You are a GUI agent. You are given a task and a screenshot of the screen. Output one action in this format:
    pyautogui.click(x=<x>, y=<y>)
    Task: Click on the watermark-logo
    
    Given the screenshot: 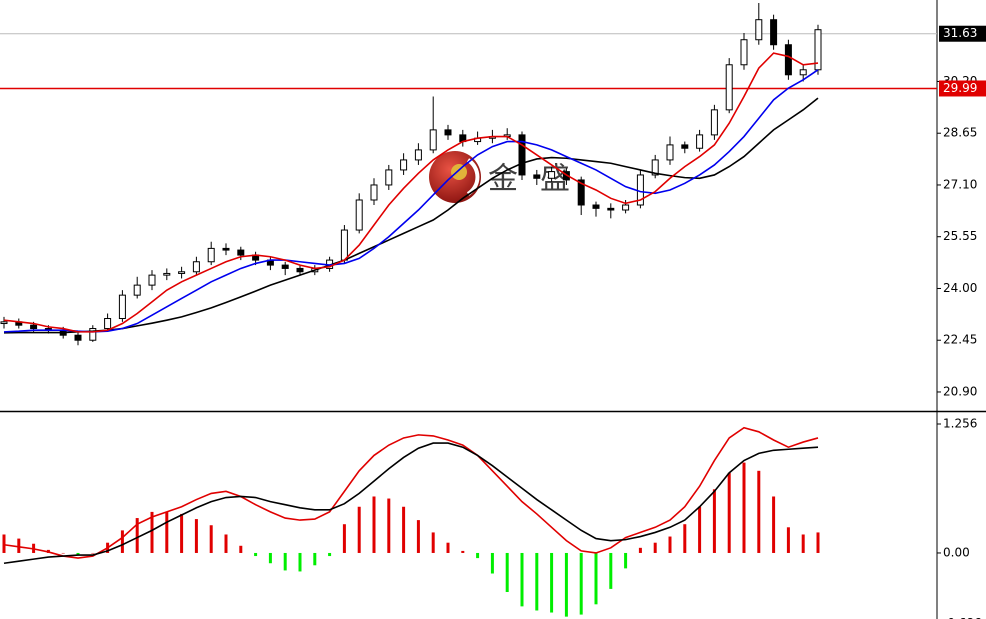 What is the action you would take?
    pyautogui.click(x=455, y=177)
    